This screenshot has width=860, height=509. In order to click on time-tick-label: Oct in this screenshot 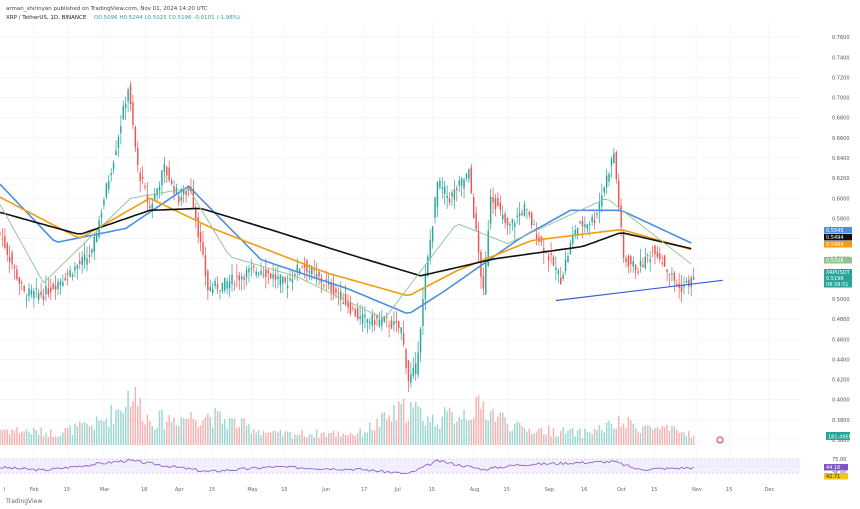, I will do `click(621, 490)`.